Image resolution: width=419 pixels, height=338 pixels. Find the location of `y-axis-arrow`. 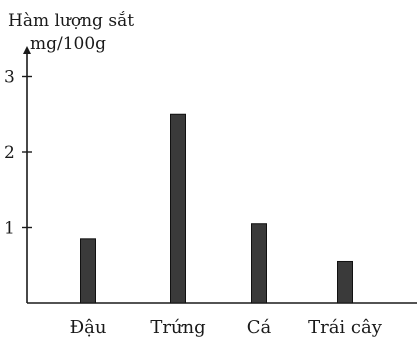

y-axis-arrow is located at coordinates (27, 50).